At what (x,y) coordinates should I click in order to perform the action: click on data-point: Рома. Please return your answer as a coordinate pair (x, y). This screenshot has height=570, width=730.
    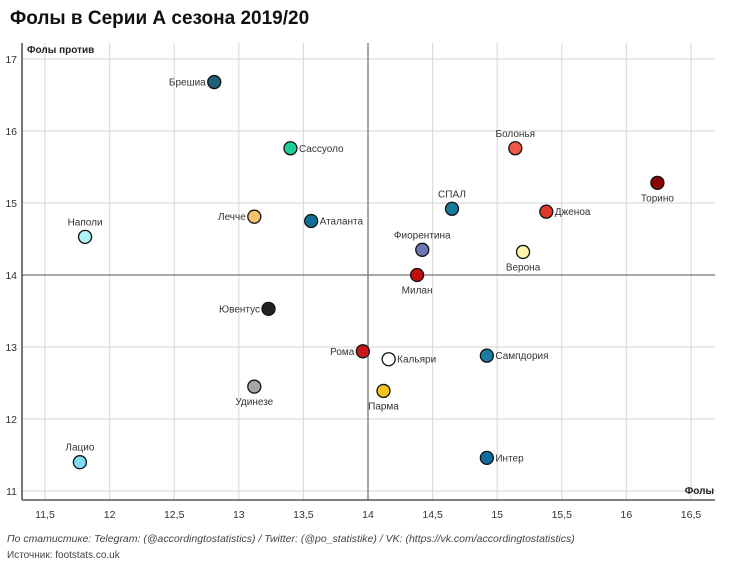
    Looking at the image, I should click on (350, 351).